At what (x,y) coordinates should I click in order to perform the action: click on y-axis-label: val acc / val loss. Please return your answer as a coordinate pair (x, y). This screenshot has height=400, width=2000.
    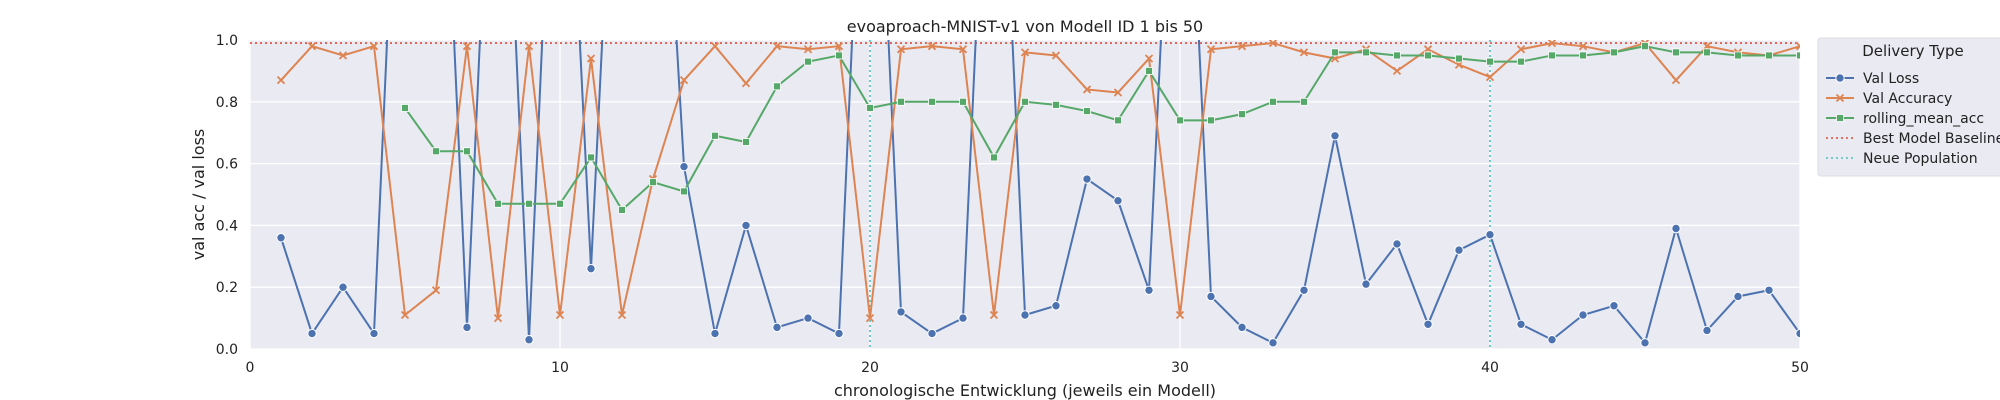
    Looking at the image, I should click on (198, 194).